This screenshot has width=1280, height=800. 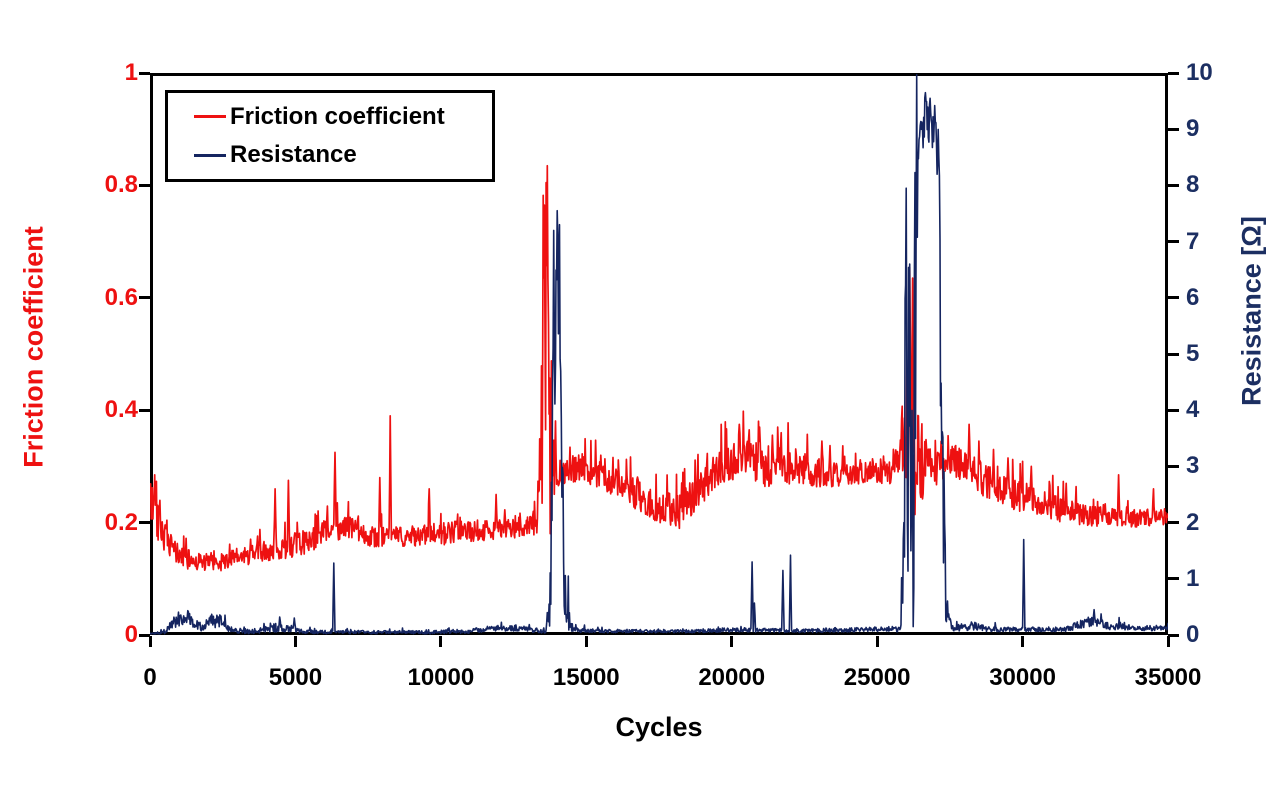 I want to click on x-tick-label: 10000, so click(x=441, y=677).